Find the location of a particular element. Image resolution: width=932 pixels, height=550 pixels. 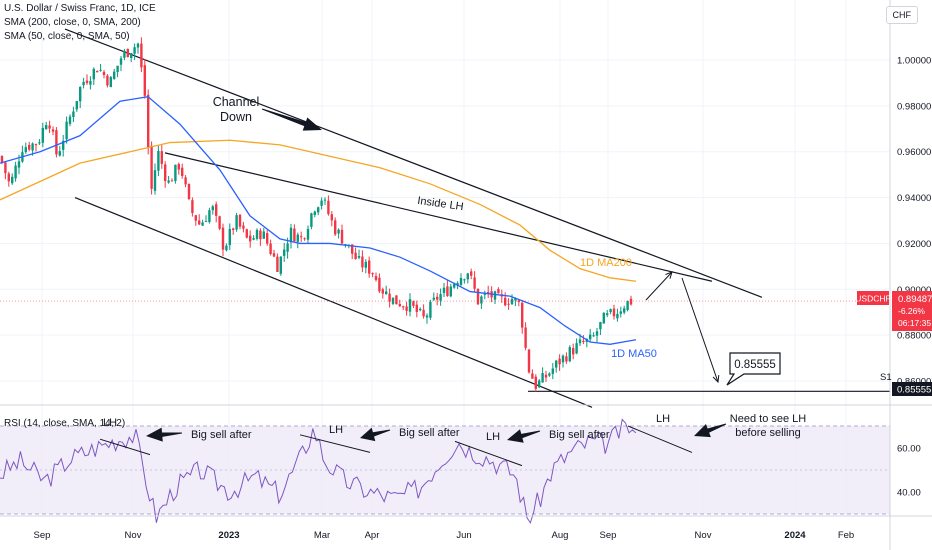

chart-title: U.S. Dollar / Swiss Franc, 1D, ICE is located at coordinates (80, 8).